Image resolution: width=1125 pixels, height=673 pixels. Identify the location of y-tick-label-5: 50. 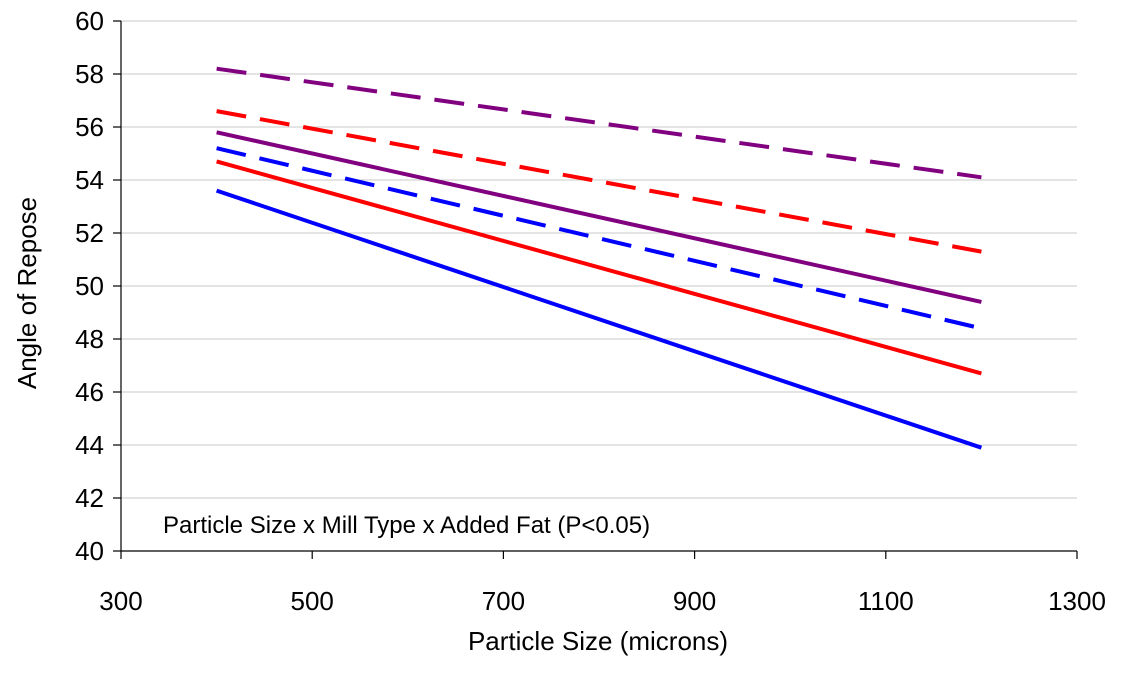
(89, 286).